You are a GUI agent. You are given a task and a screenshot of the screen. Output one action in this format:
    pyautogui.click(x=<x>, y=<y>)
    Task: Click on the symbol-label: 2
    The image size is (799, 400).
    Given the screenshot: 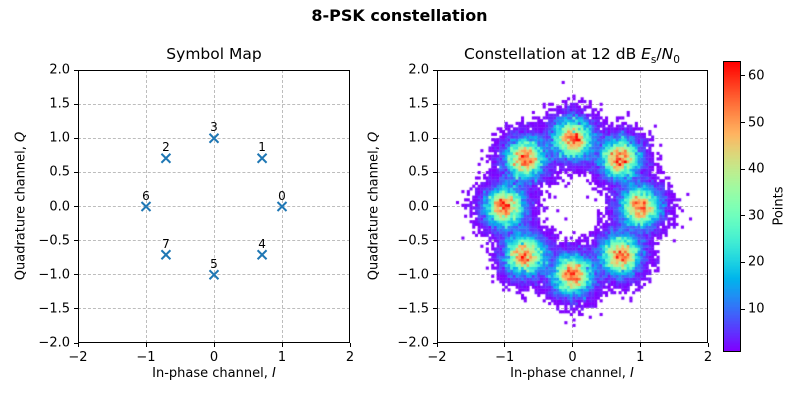 What is the action you would take?
    pyautogui.click(x=166, y=147)
    